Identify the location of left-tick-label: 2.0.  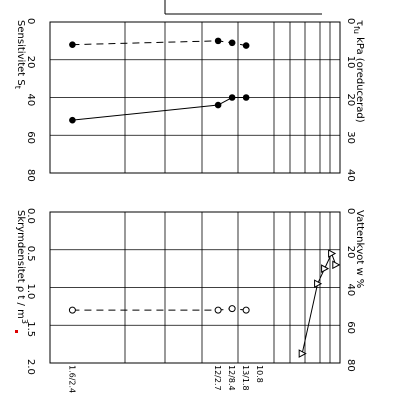
(30, 367).